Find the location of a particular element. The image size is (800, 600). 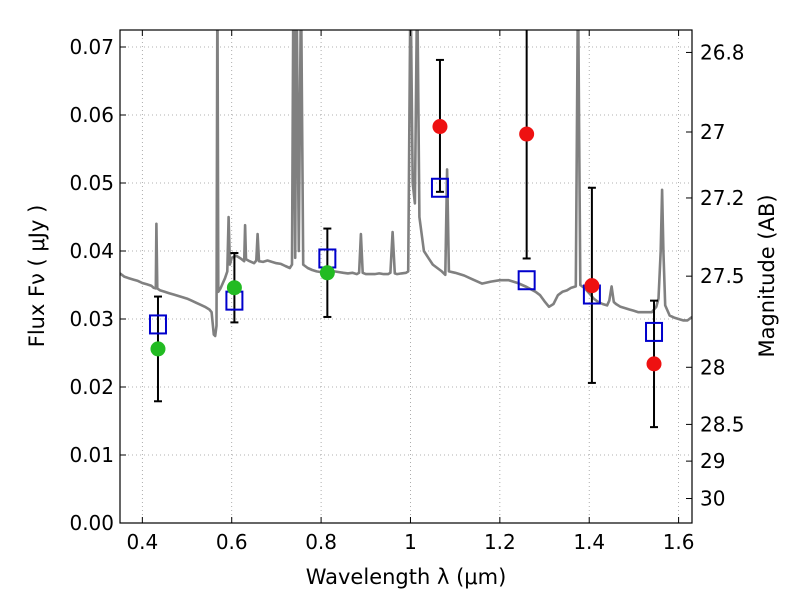

x-tick-label: 0.6 is located at coordinates (232, 542).